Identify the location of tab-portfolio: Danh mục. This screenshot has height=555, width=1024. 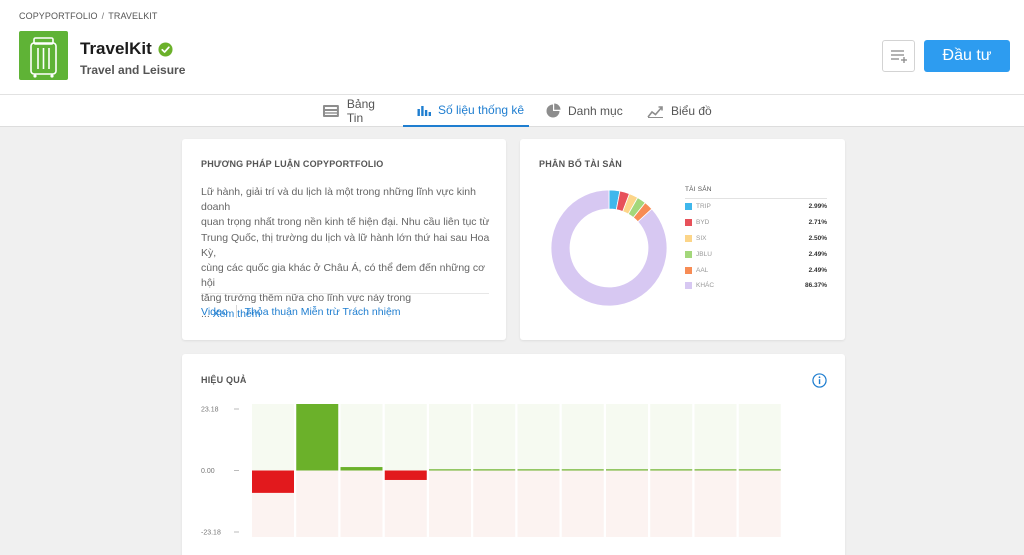
(584, 111).